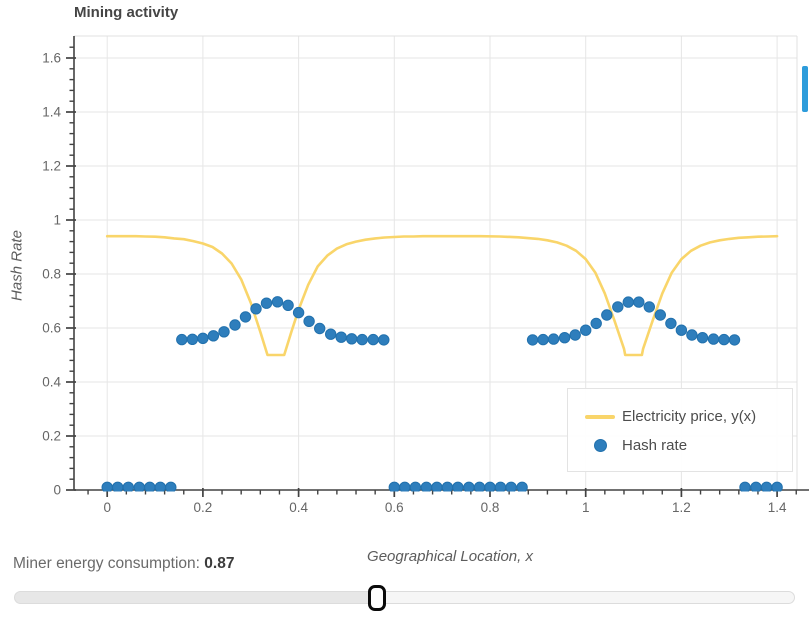 This screenshot has width=810, height=619. I want to click on legend-label: Hash rate, so click(655, 445).